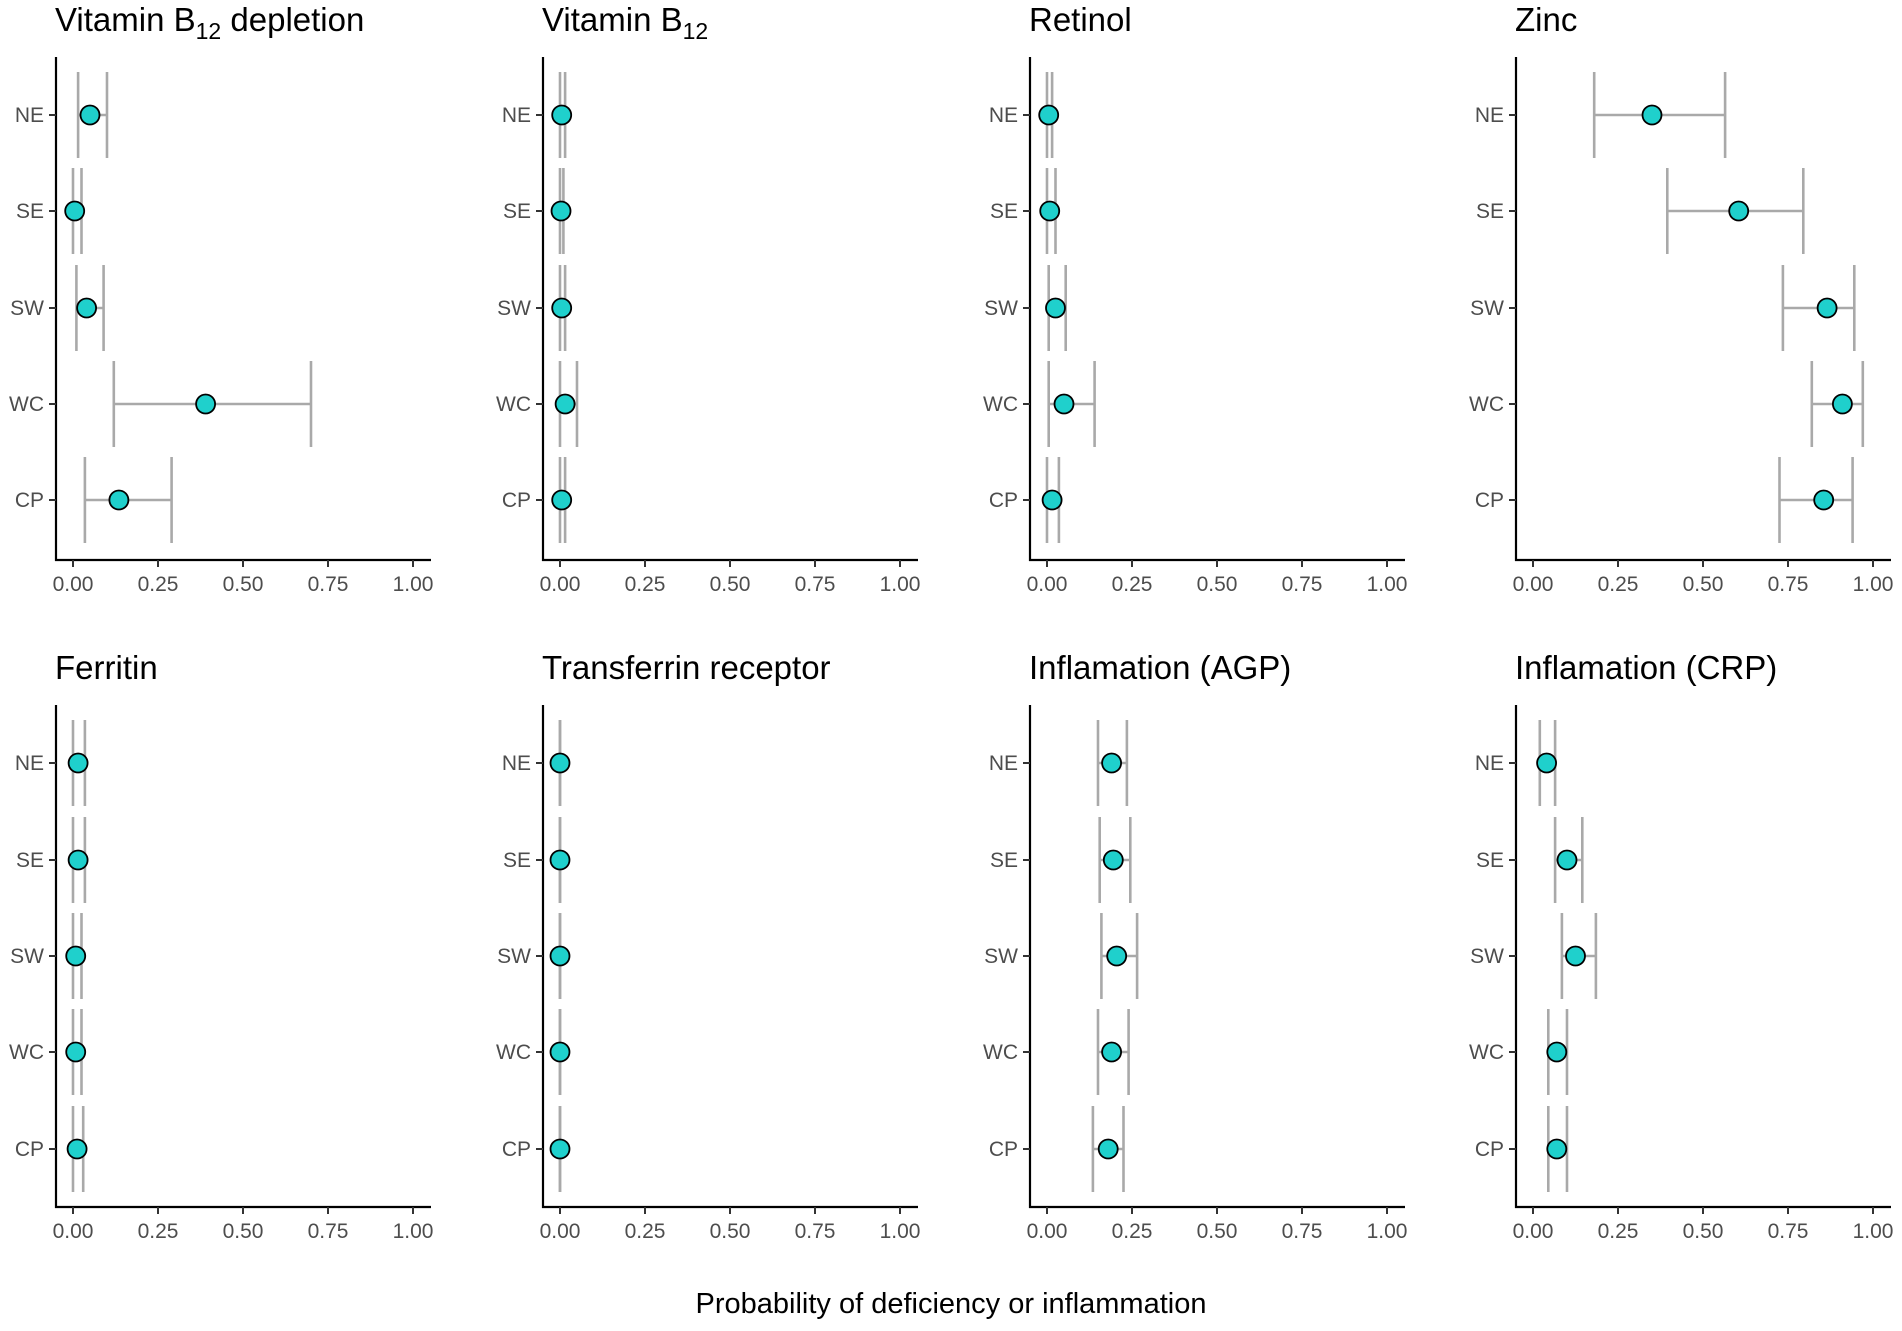  Describe the element at coordinates (696, 31) in the screenshot. I see `panel-title-subscript: 12` at that location.